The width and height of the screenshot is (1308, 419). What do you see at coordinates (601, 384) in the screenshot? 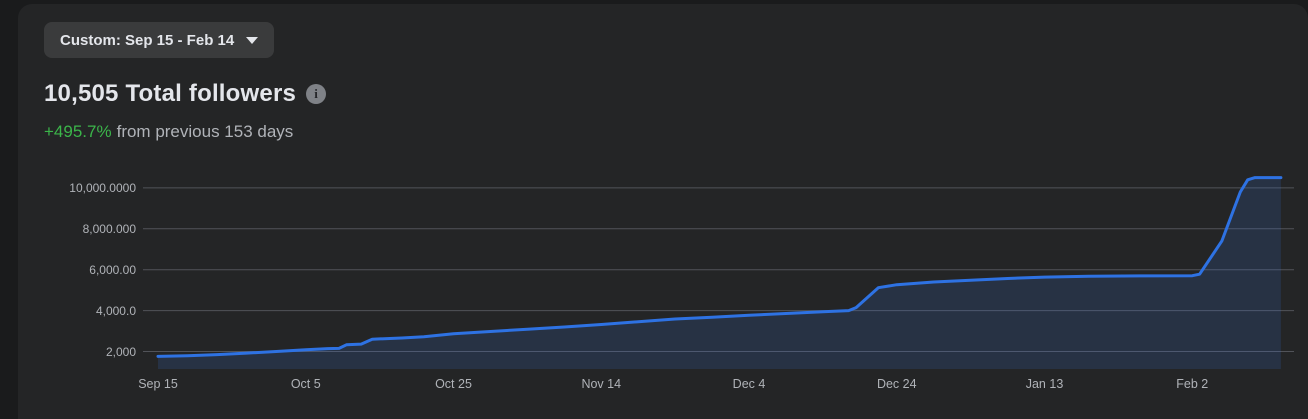
I see `x-axis-tick-label: Nov 14` at bounding box center [601, 384].